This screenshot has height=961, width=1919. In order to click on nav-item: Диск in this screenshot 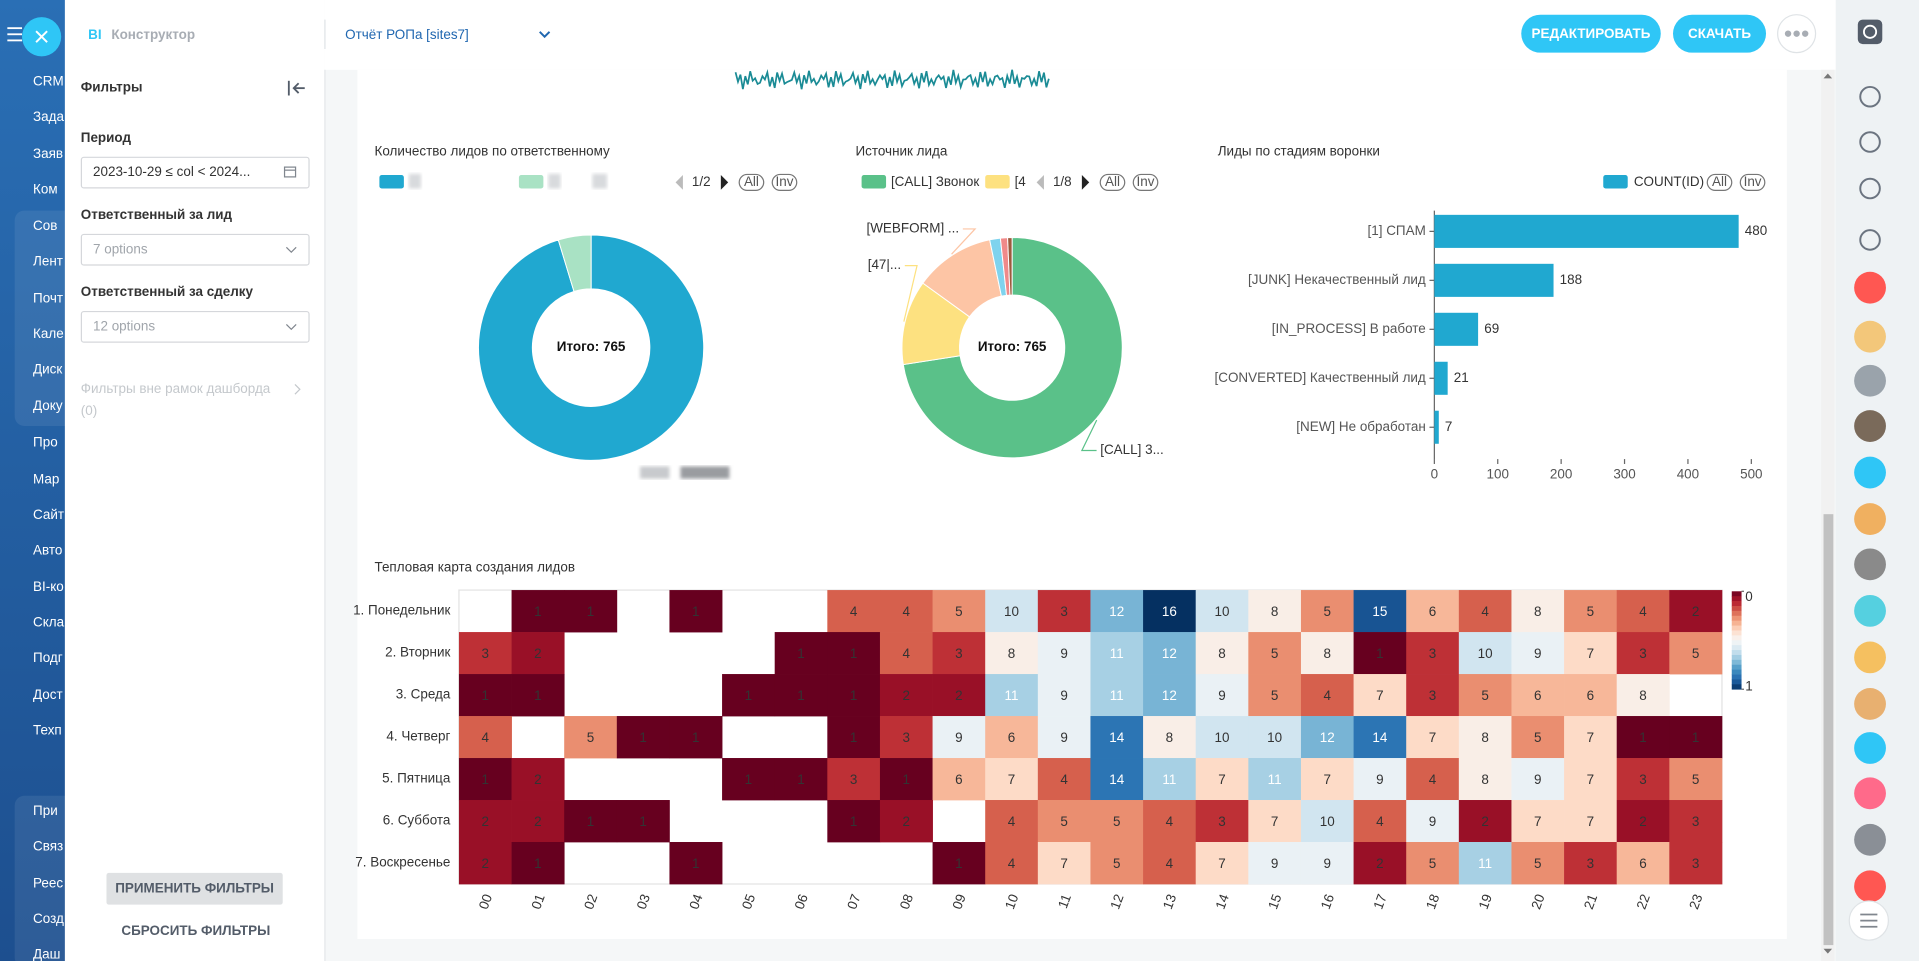, I will do `click(47, 368)`.